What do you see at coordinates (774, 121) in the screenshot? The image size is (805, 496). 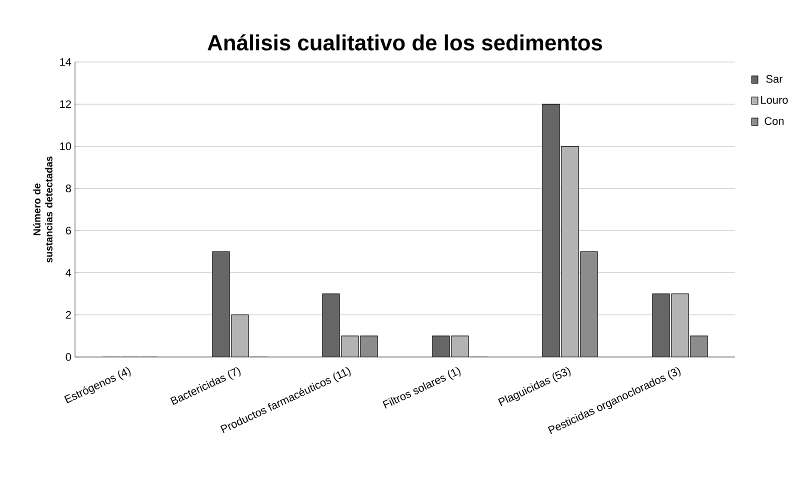 I see `legend-label: Con` at bounding box center [774, 121].